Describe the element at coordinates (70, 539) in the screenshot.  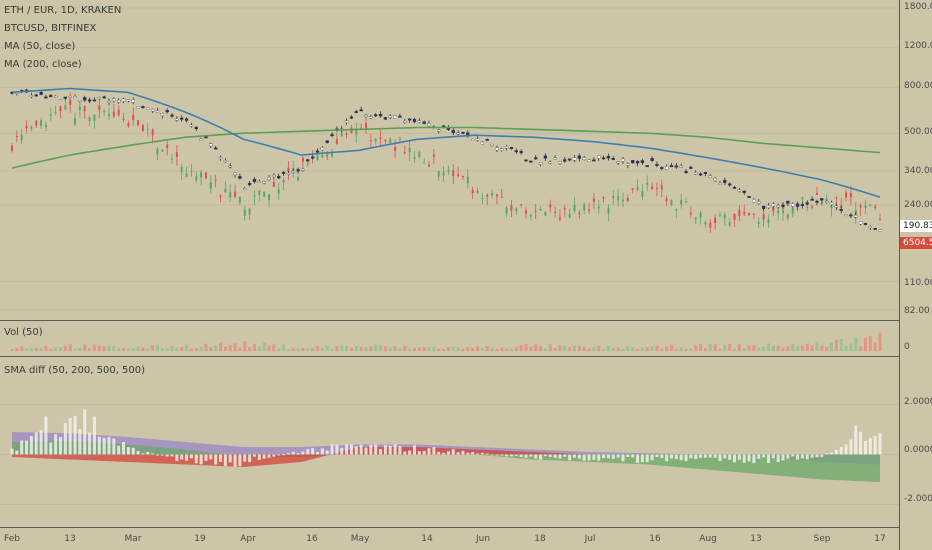
I see `x-tick: 13` at that location.